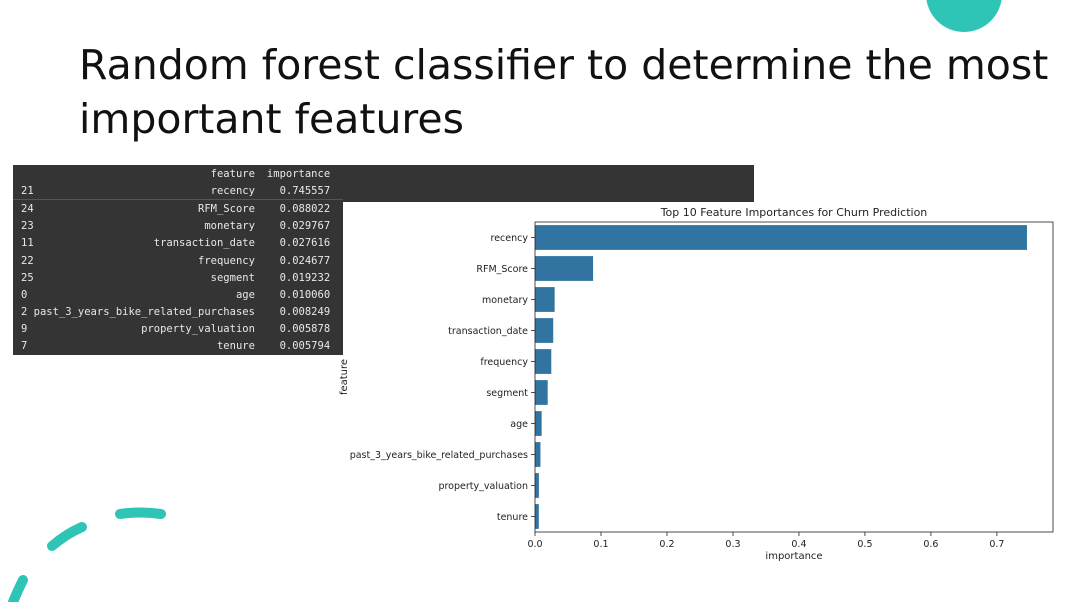  I want to click on table-cell-index: 21, so click(23, 191).